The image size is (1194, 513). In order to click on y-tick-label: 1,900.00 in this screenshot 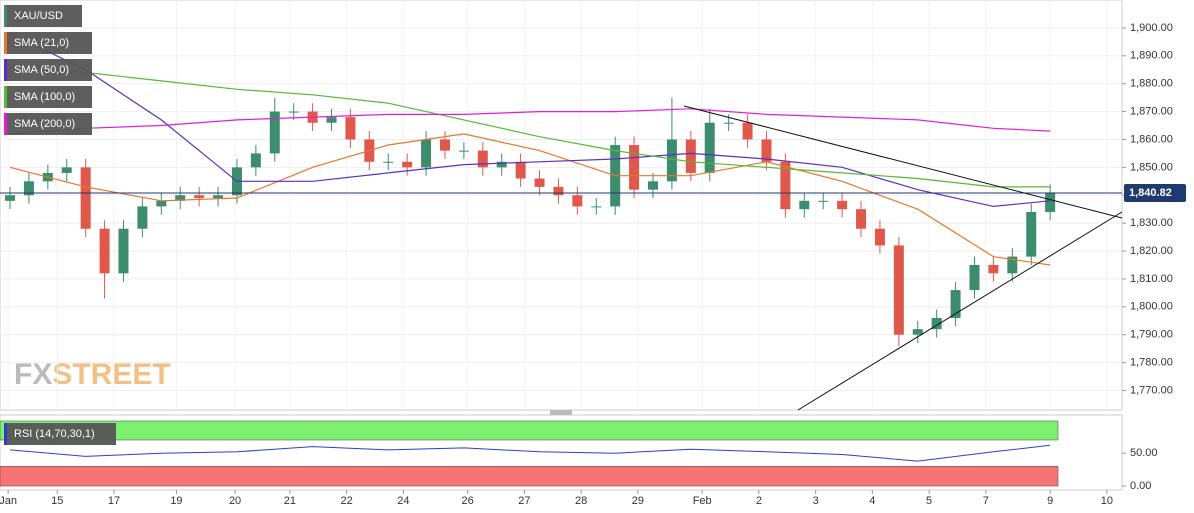, I will do `click(1151, 28)`.